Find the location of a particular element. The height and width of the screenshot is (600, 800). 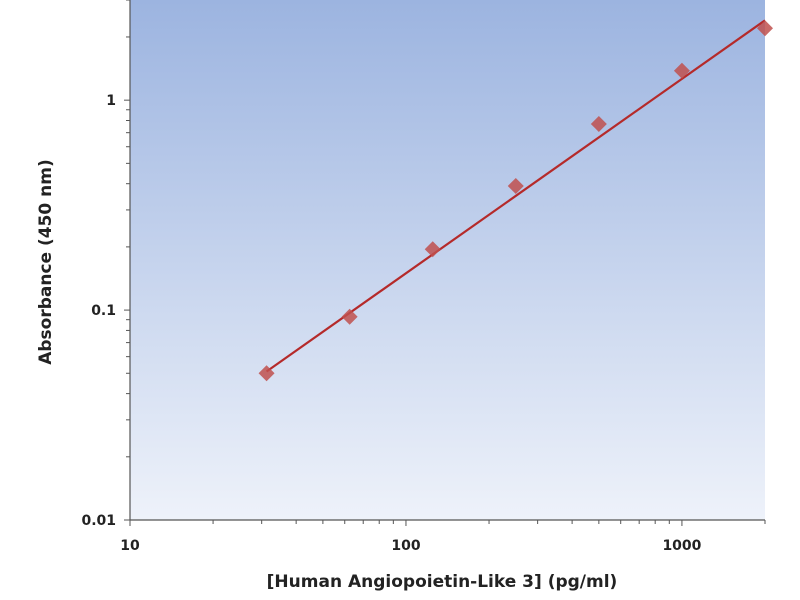

x-axis-label: [Human Angiopoietin-Like 3] (pg/ml) is located at coordinates (442, 582).